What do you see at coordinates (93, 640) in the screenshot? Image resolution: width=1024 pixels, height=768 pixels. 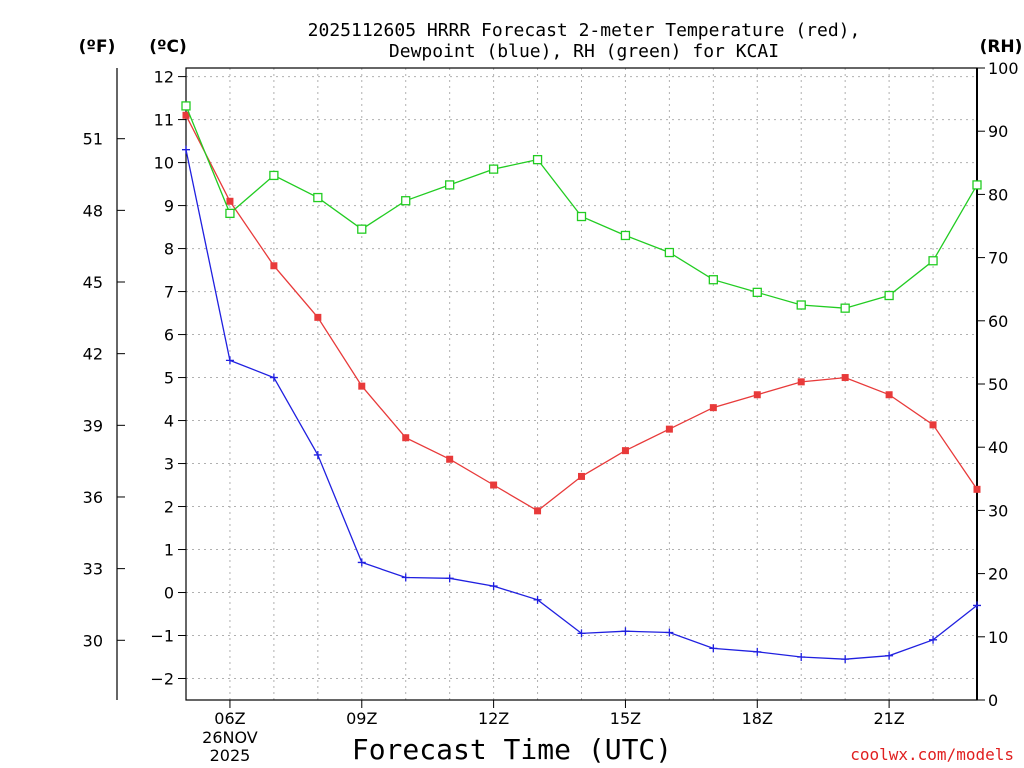 I see `fahrenheit-tick-label: 30` at bounding box center [93, 640].